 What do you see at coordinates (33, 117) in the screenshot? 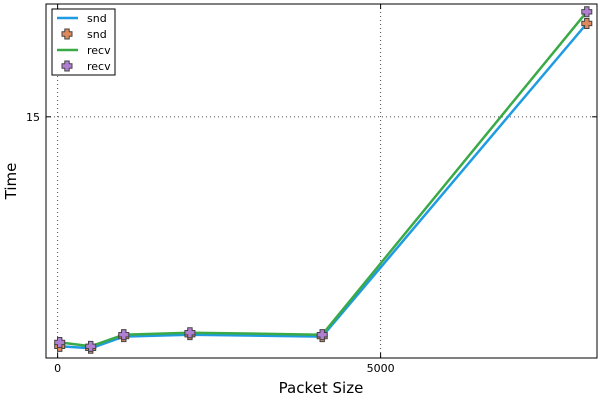
I see `y-tick-label: 15` at bounding box center [33, 117].